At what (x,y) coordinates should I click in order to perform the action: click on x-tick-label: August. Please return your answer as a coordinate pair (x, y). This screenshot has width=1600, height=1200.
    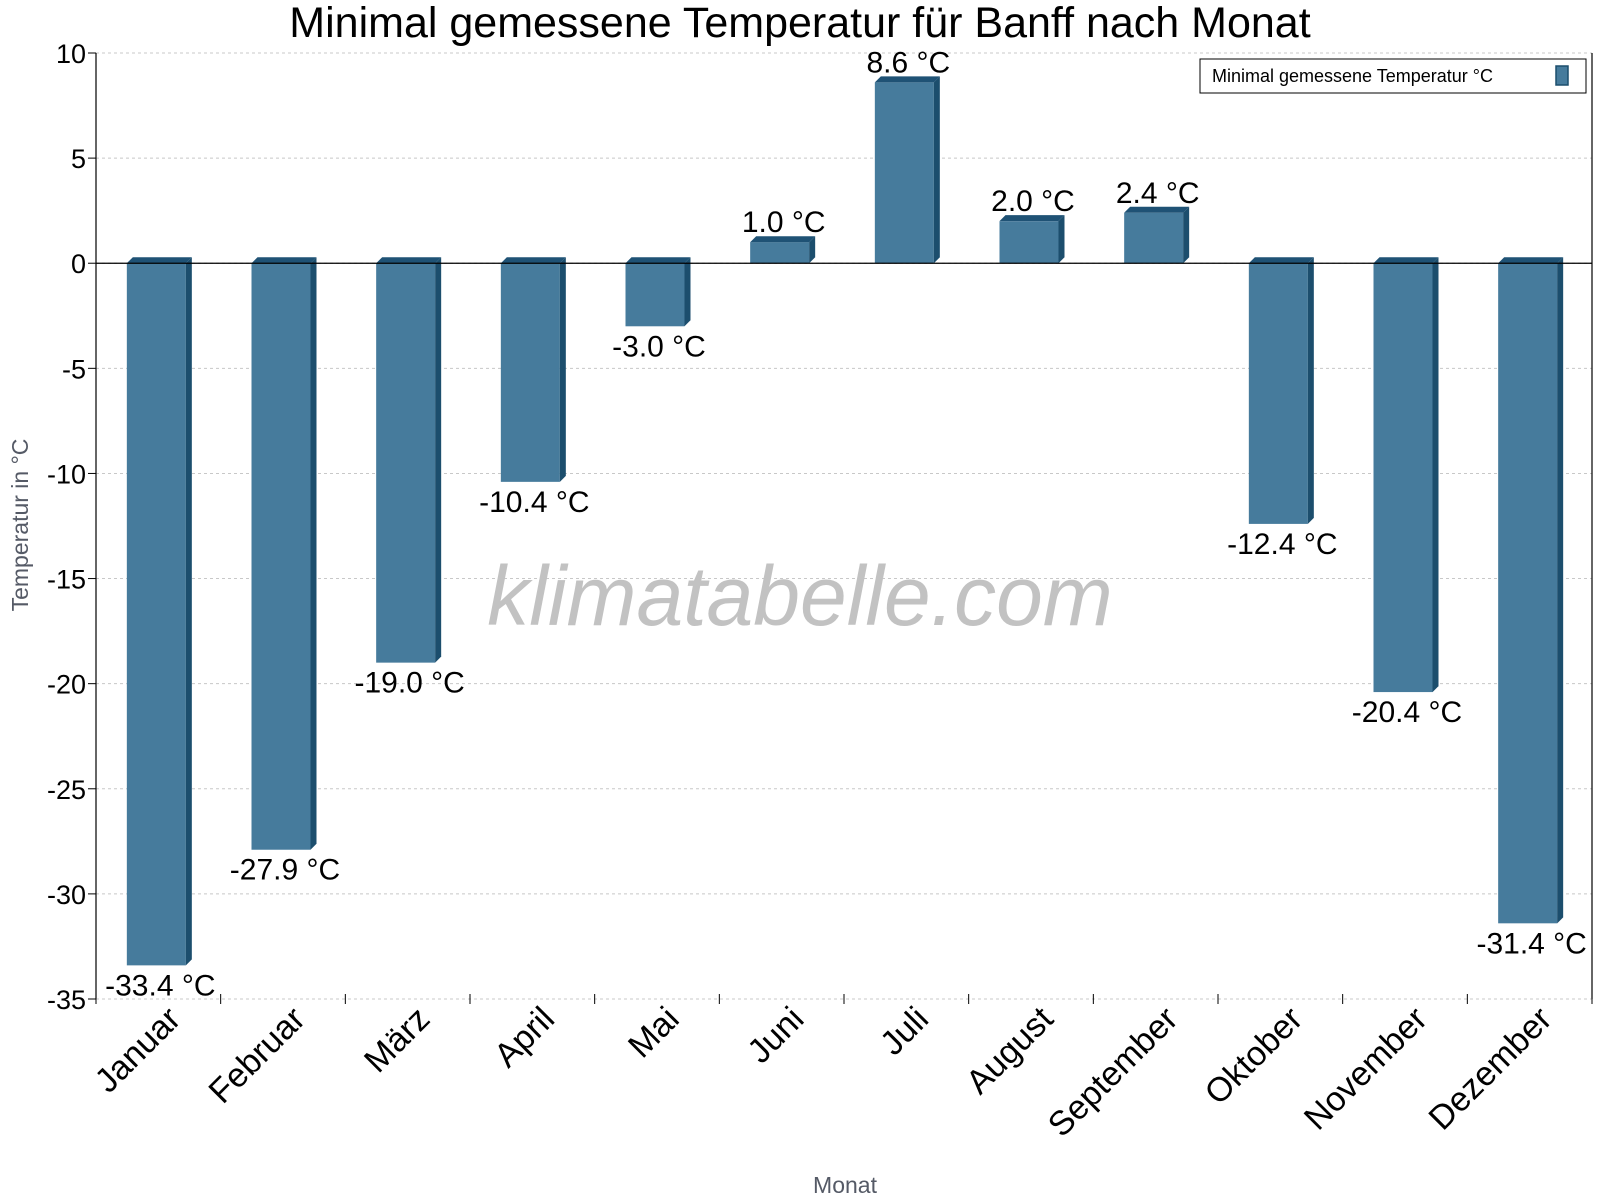
    Looking at the image, I should click on (1010, 1050).